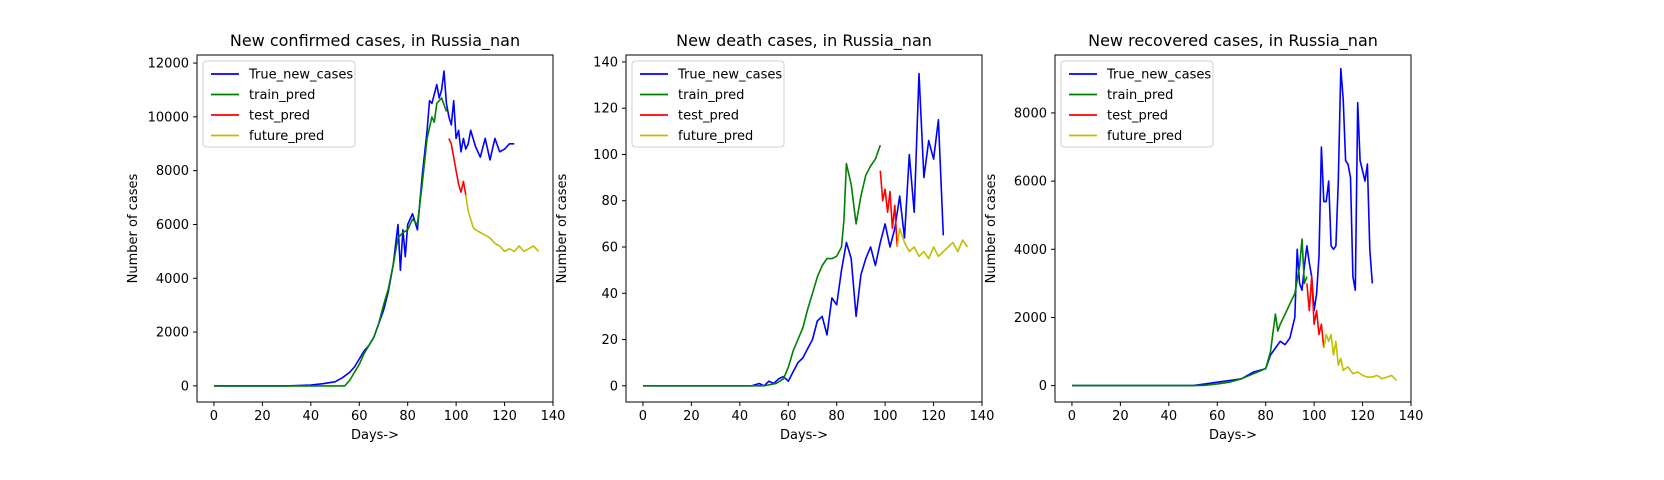 This screenshot has height=480, width=1664. Describe the element at coordinates (609, 201) in the screenshot. I see `y-tick-label: 80` at that location.